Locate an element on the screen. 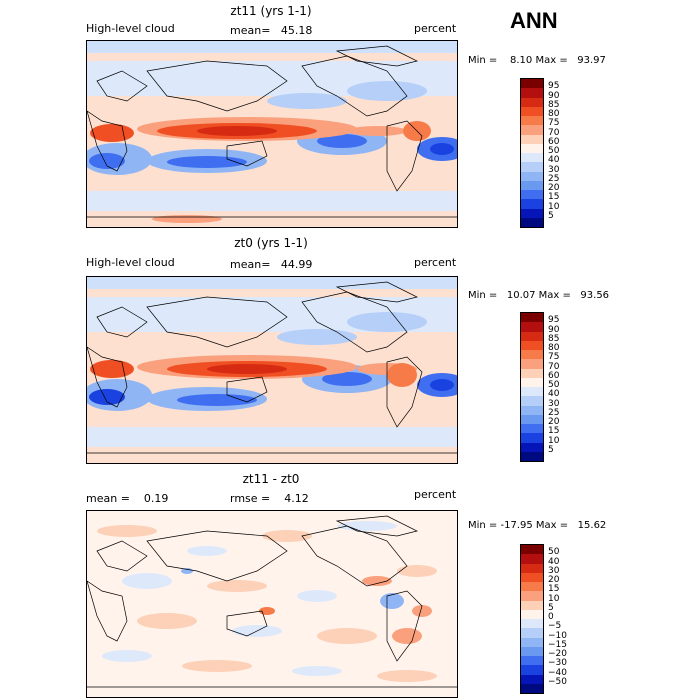 The width and height of the screenshot is (700, 700). colorbar-tick-label: −40 is located at coordinates (557, 672).